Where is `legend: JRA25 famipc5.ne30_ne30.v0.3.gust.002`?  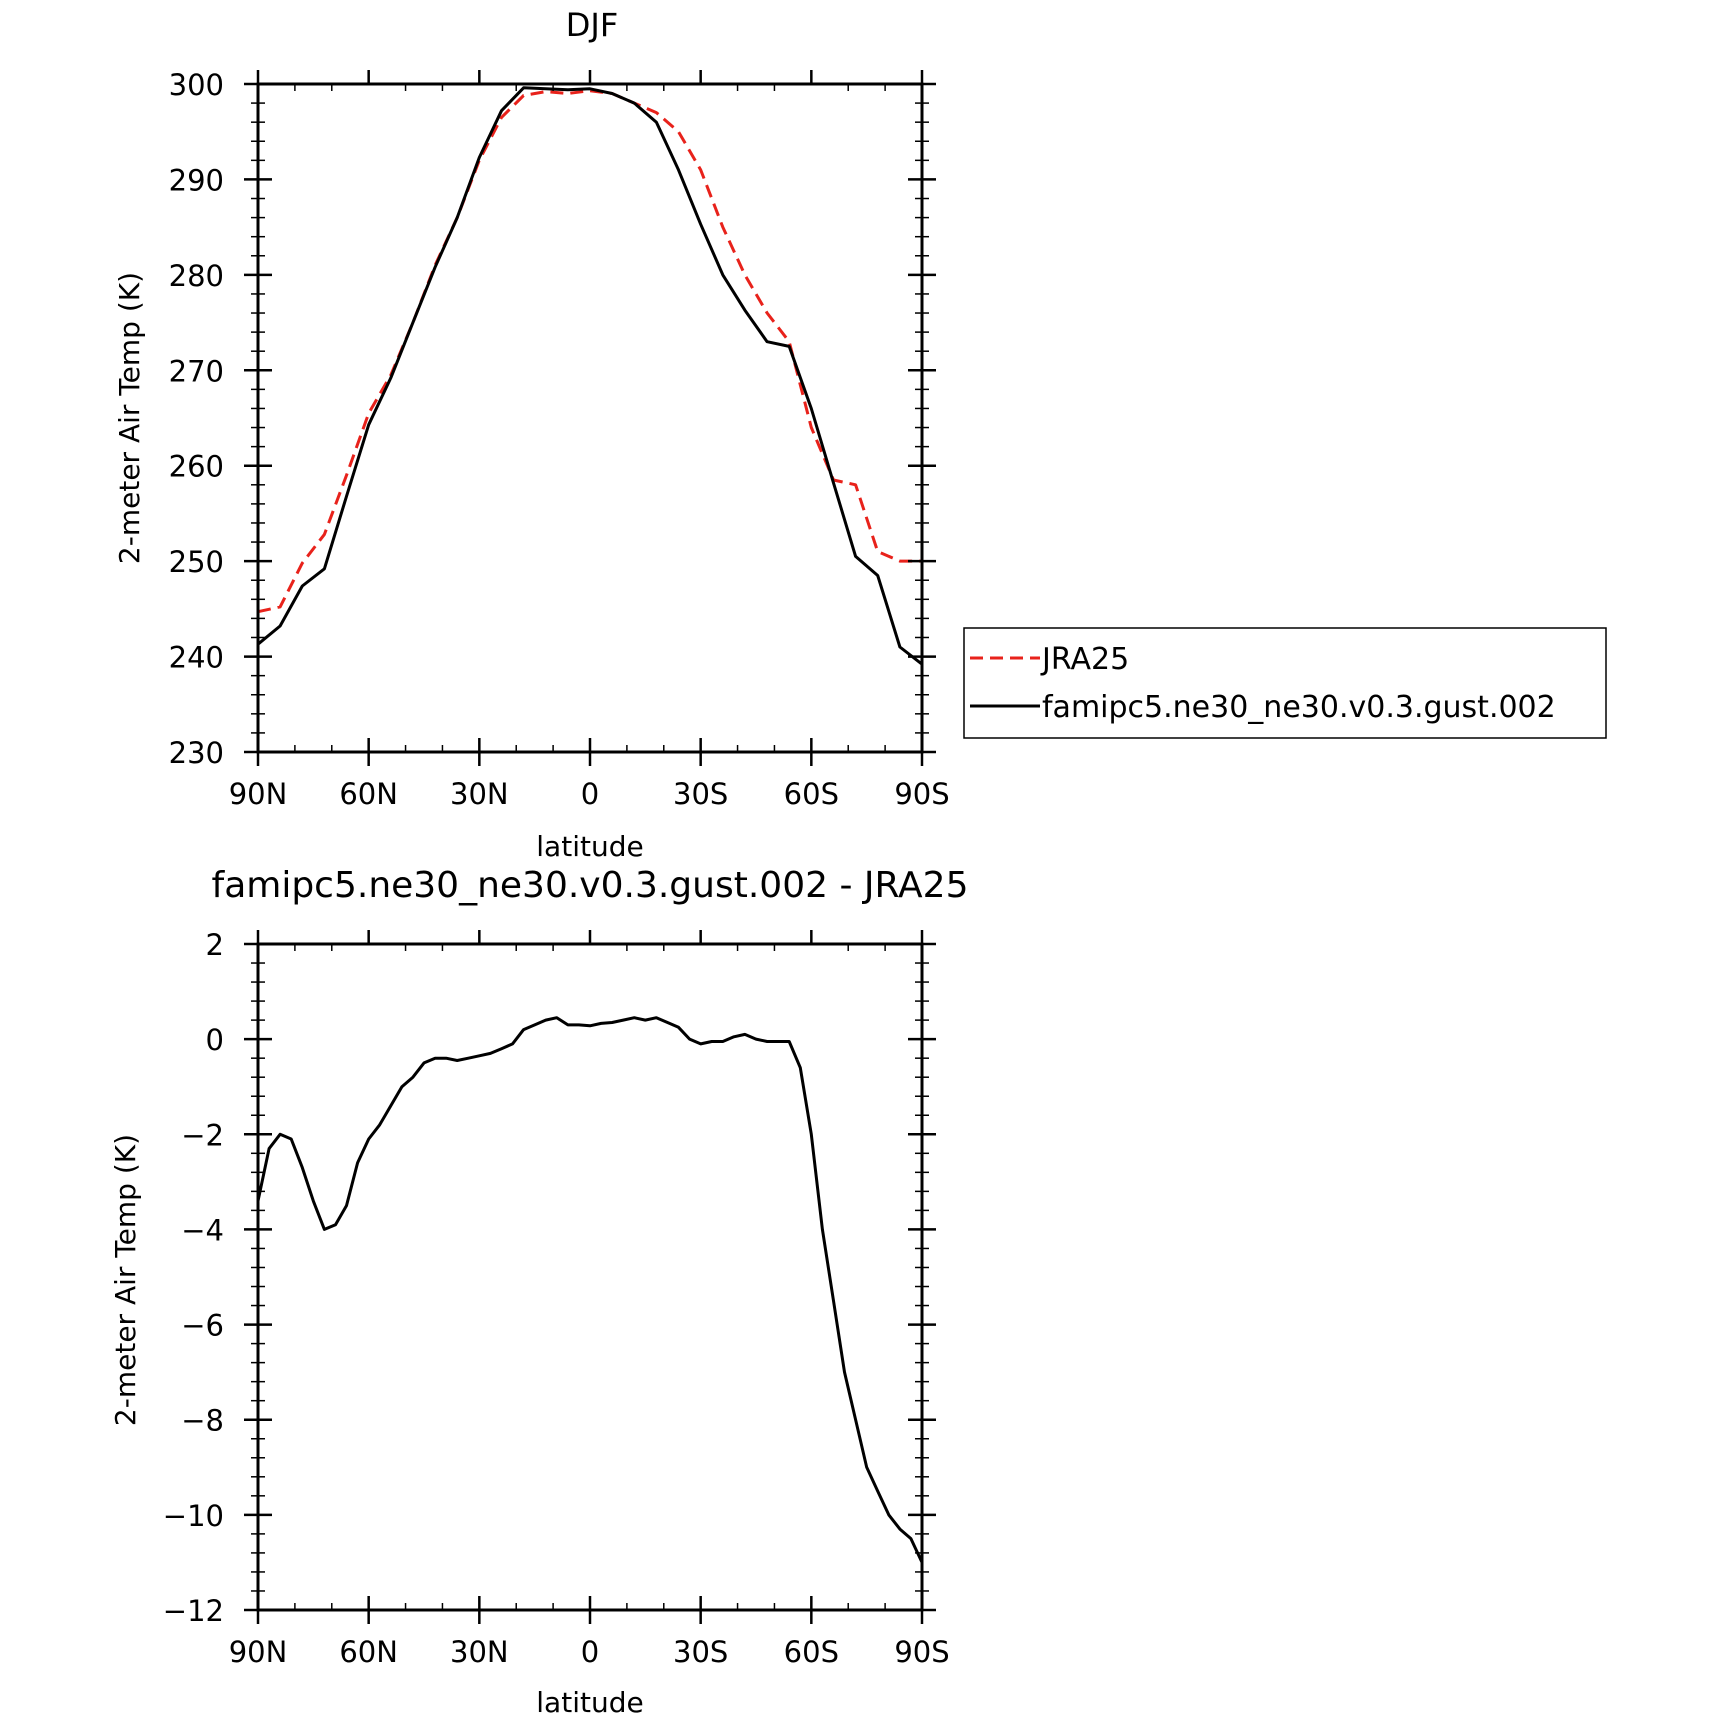 legend: JRA25 famipc5.ne30_ne30.v0.3.gust.002 is located at coordinates (1285, 683).